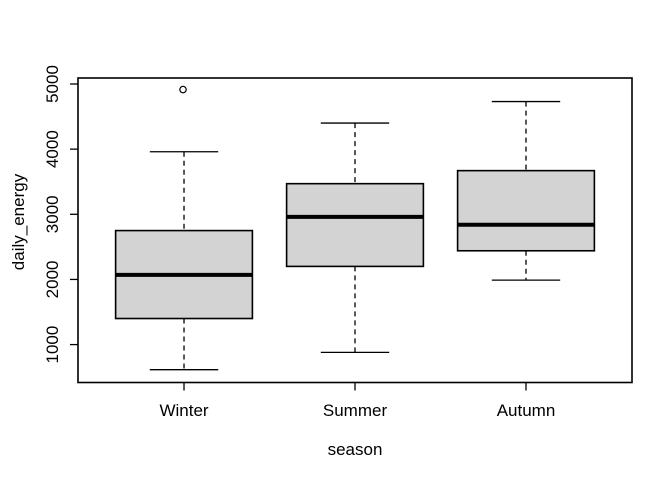  What do you see at coordinates (355, 225) in the screenshot?
I see `iqr-box-summer` at bounding box center [355, 225].